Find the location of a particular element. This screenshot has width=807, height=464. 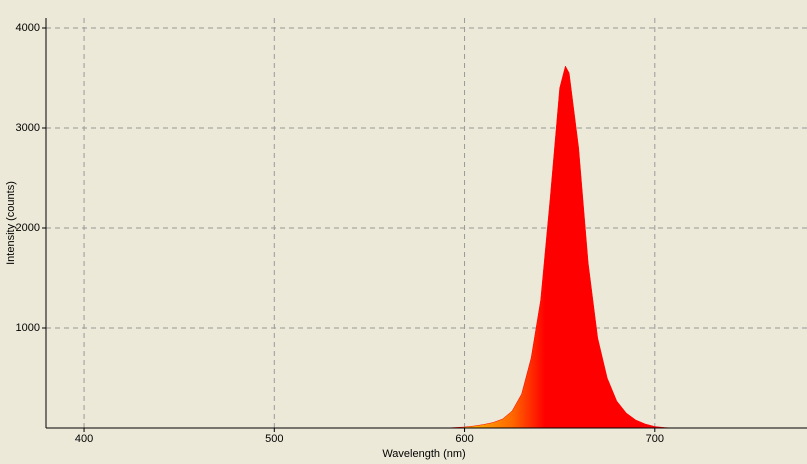

x-tick-label: 600 is located at coordinates (464, 439).